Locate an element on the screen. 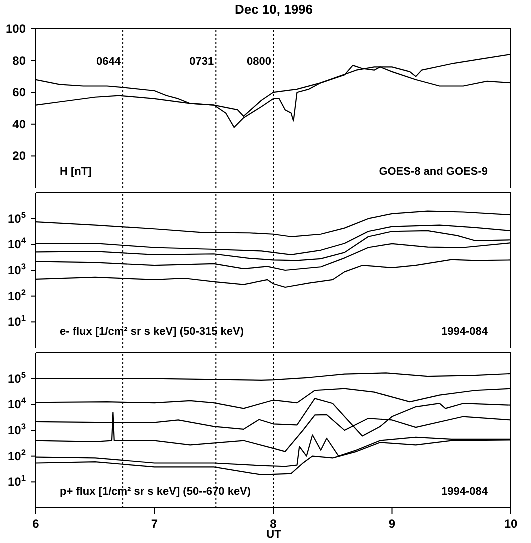  x-tick-label: 7 is located at coordinates (154, 524).